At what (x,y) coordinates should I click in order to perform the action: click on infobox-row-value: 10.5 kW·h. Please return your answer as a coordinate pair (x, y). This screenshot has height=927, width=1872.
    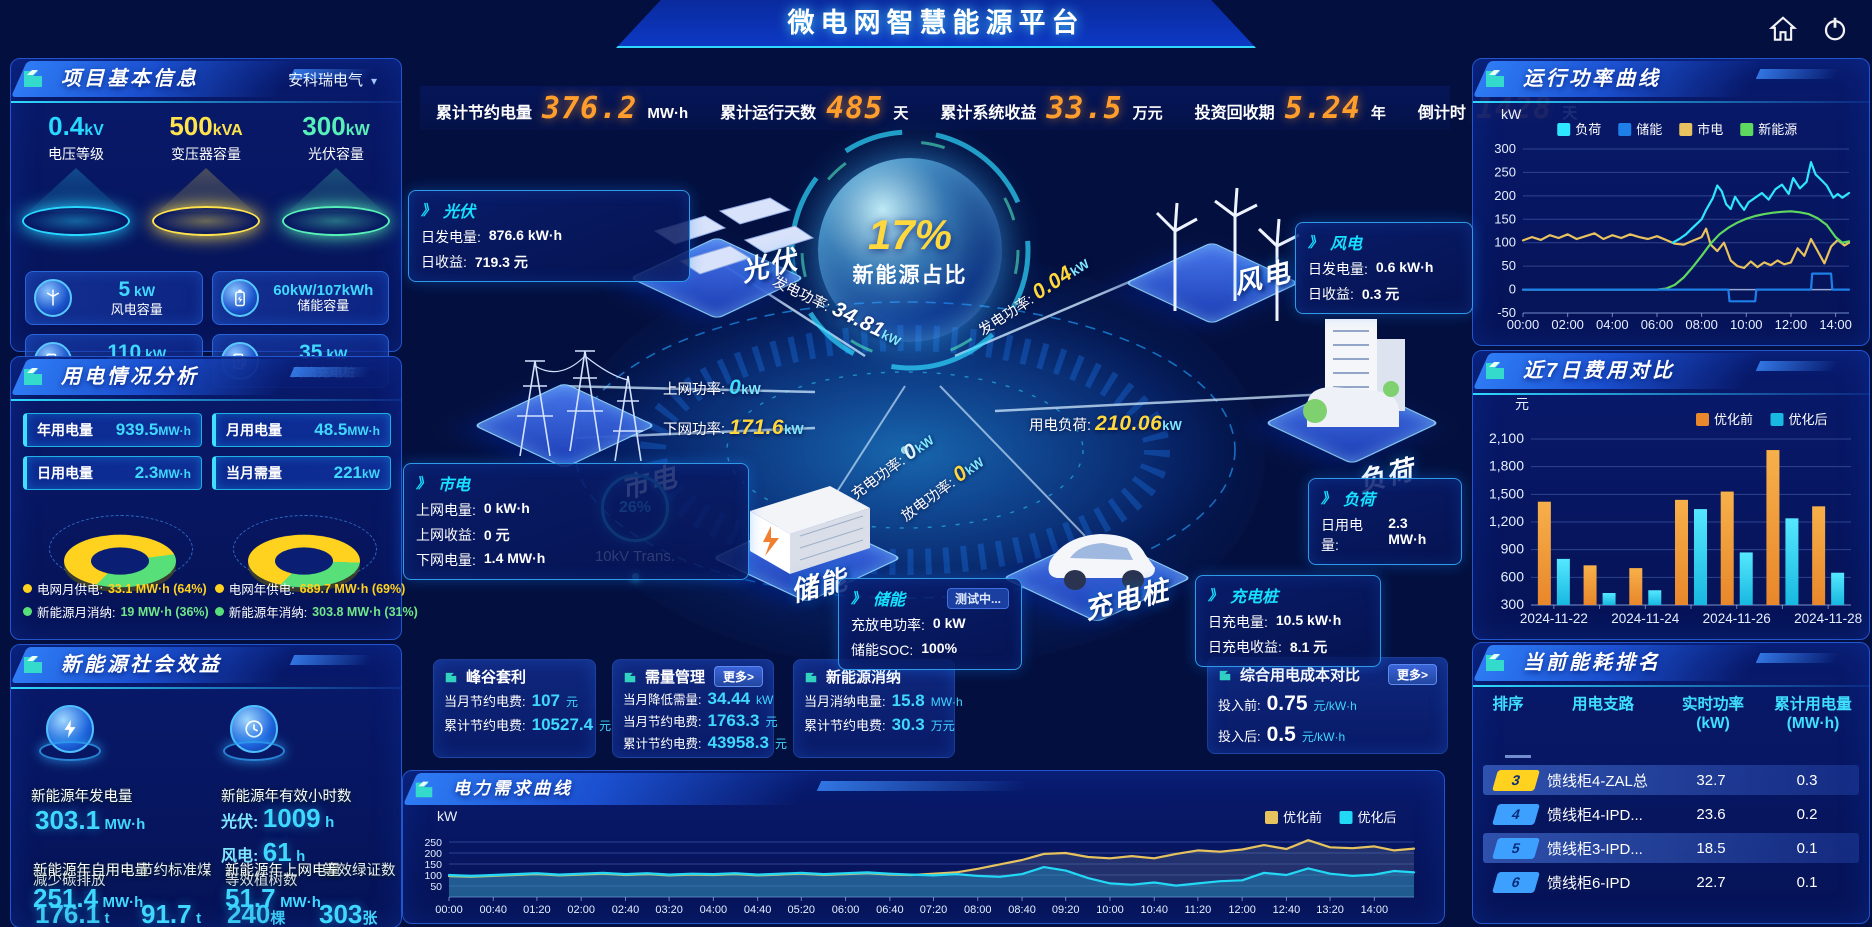
    Looking at the image, I should click on (1308, 620).